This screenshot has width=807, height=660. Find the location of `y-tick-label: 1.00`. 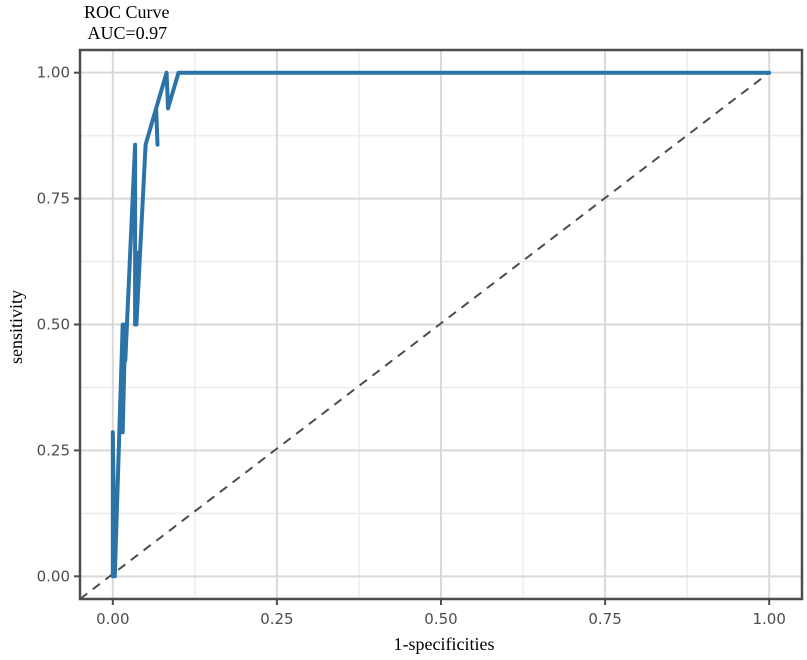

y-tick-label: 1.00 is located at coordinates (53, 73).